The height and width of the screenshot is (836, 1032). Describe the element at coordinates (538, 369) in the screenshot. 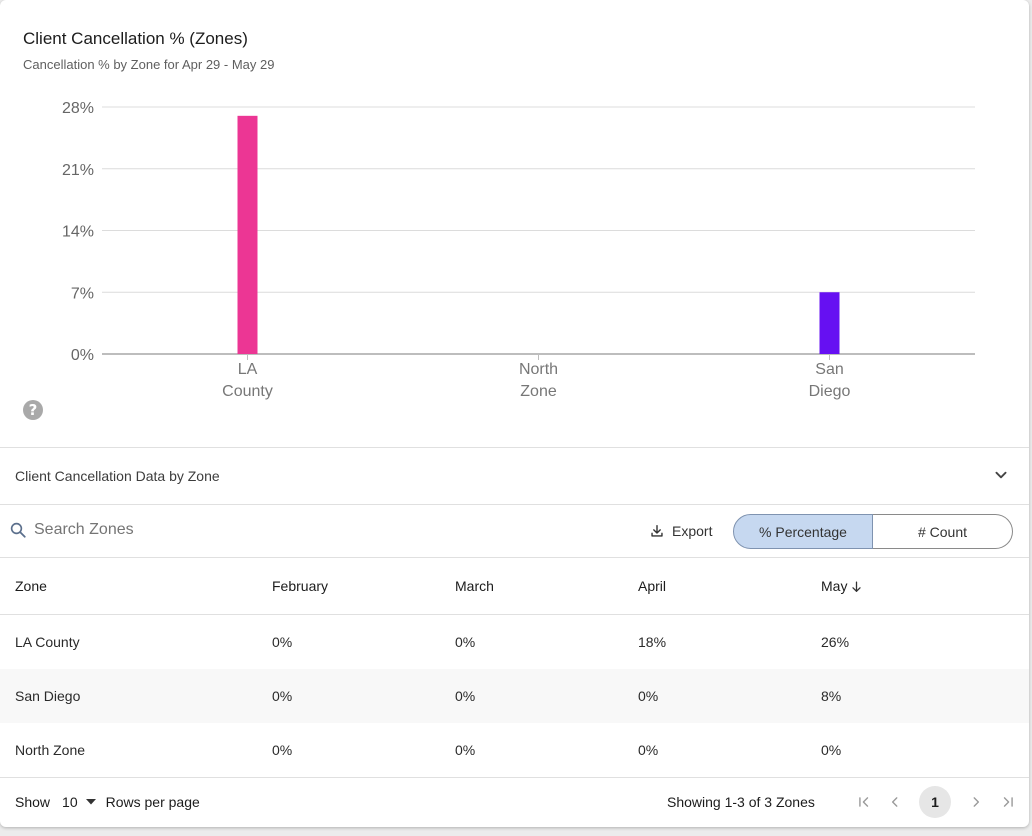

I see `x-tick-label: North` at that location.